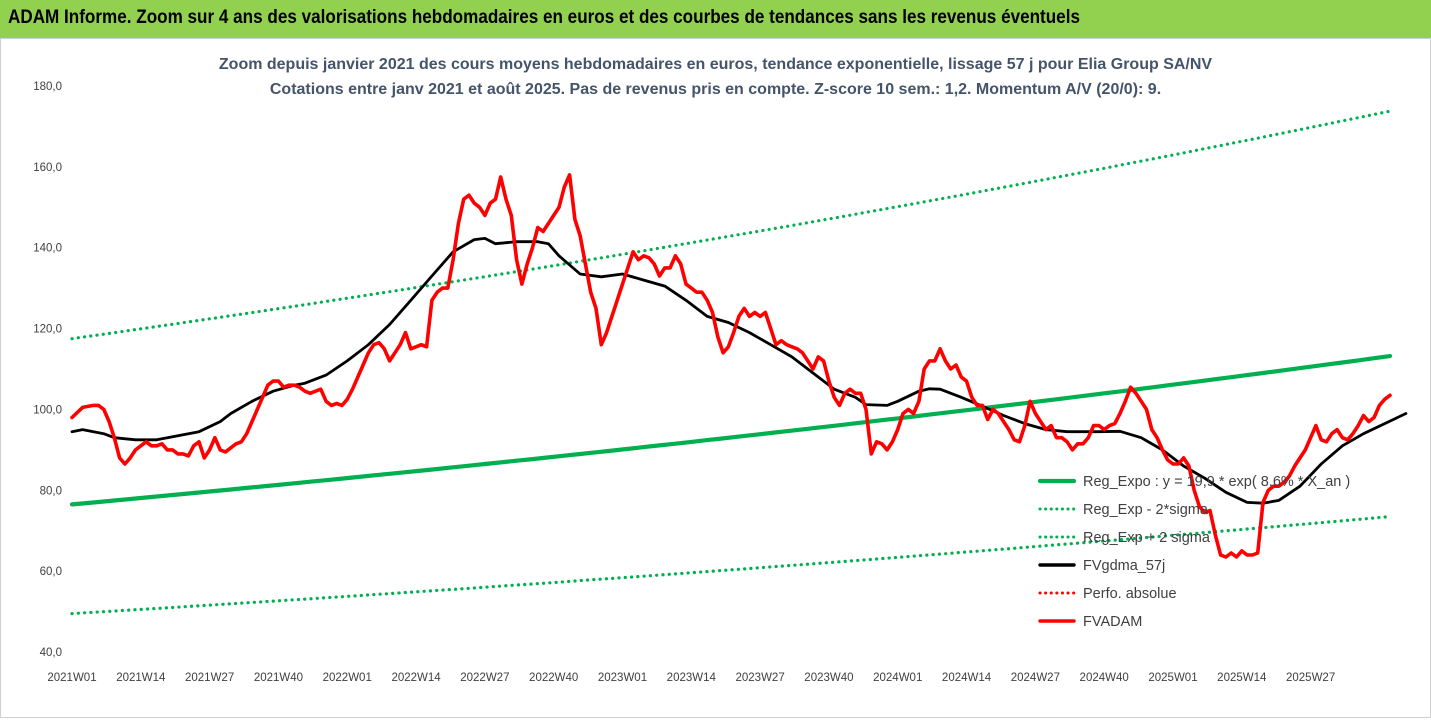  Describe the element at coordinates (1242, 678) in the screenshot. I see `x-tick-label: 2025W14` at that location.